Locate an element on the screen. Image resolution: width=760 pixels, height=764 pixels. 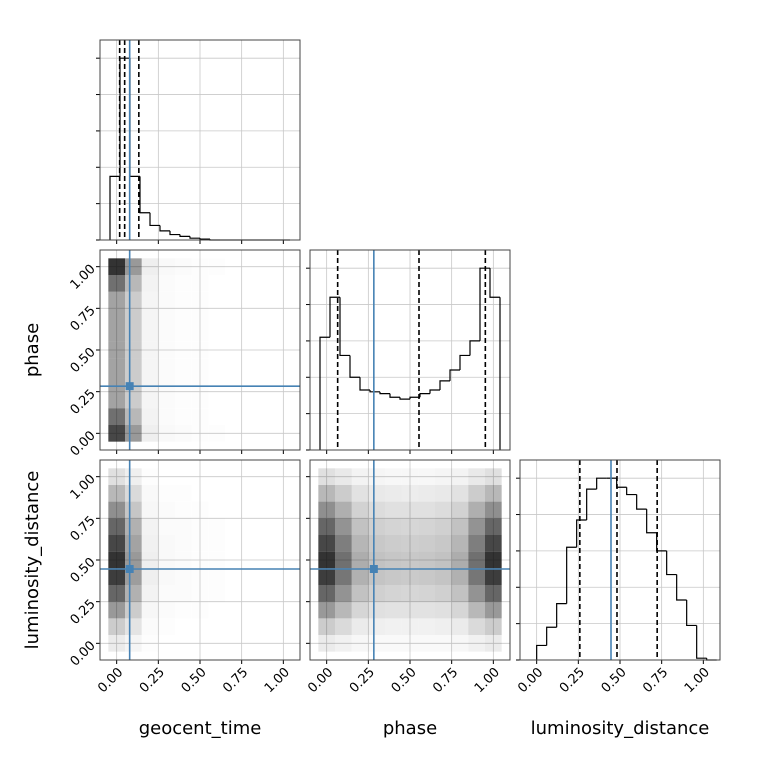
x-tick-label: 0.00 is located at coordinates (320, 680).